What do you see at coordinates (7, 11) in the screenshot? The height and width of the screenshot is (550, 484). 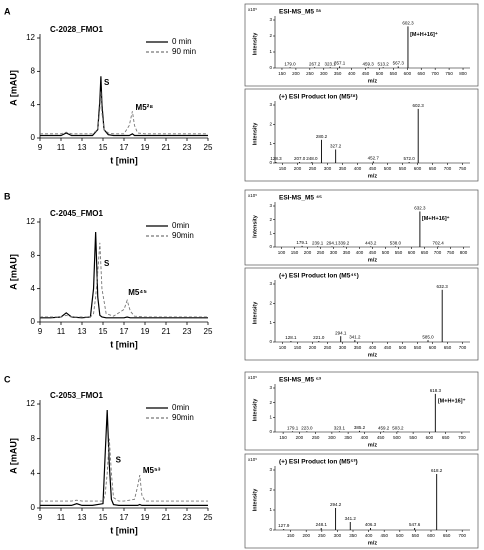 I see `panel-label: A` at bounding box center [7, 11].